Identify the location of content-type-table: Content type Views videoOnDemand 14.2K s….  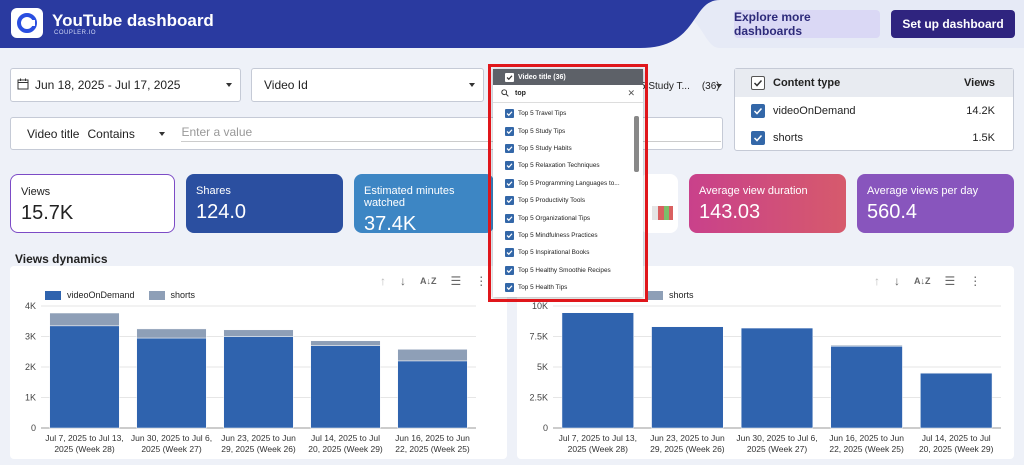
(874, 109).